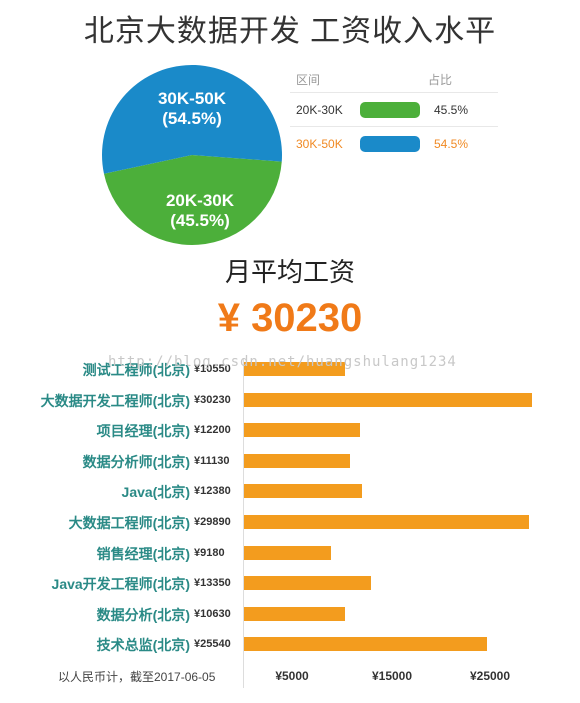  I want to click on bar-category-label: 大数据工程师(北京), so click(129, 523).